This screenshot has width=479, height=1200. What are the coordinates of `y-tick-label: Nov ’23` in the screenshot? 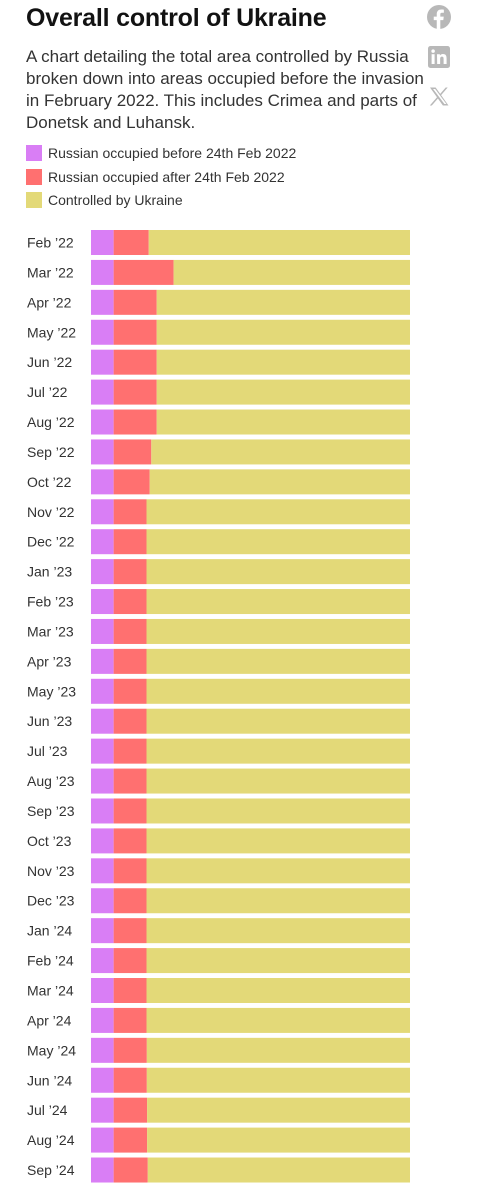 It's located at (51, 871).